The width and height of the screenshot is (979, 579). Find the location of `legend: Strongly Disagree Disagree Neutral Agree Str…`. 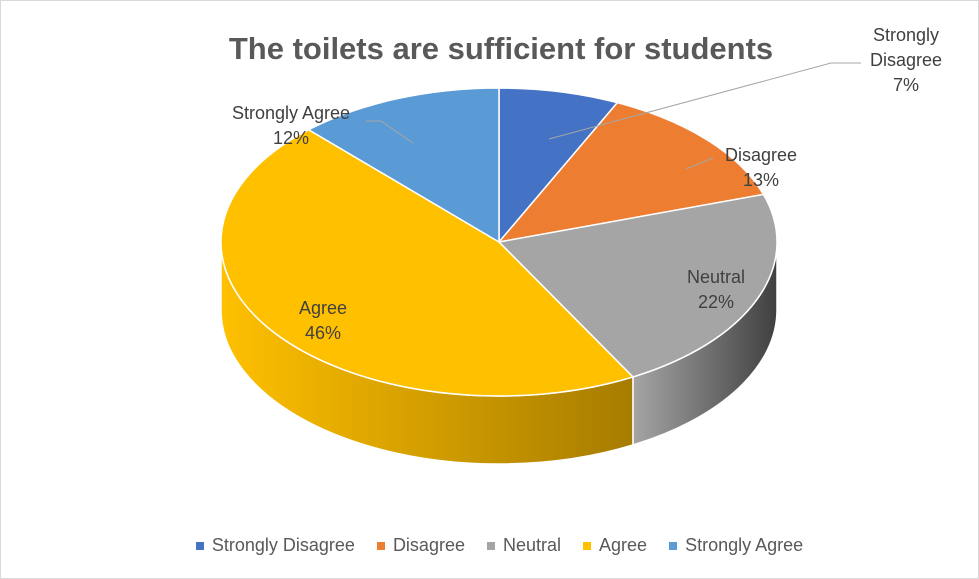

legend: Strongly Disagree Disagree Neutral Agree Str… is located at coordinates (490, 545).